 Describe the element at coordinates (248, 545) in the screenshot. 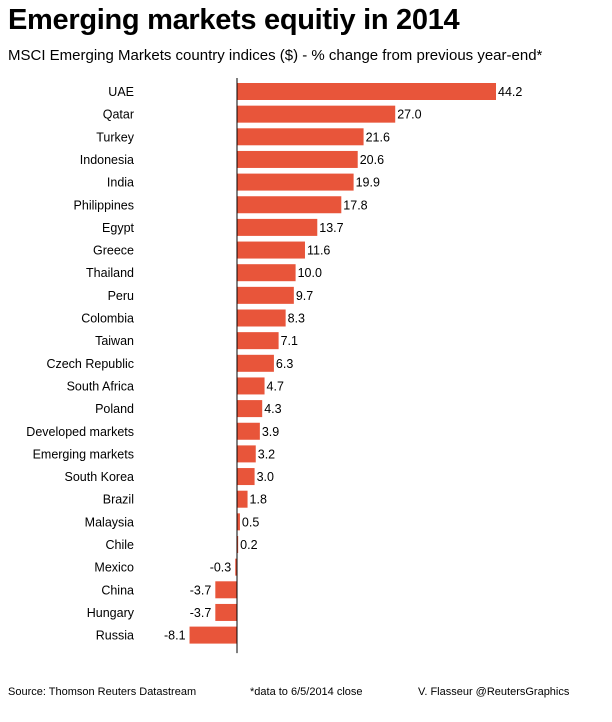

I see `value-label: 0.2` at that location.